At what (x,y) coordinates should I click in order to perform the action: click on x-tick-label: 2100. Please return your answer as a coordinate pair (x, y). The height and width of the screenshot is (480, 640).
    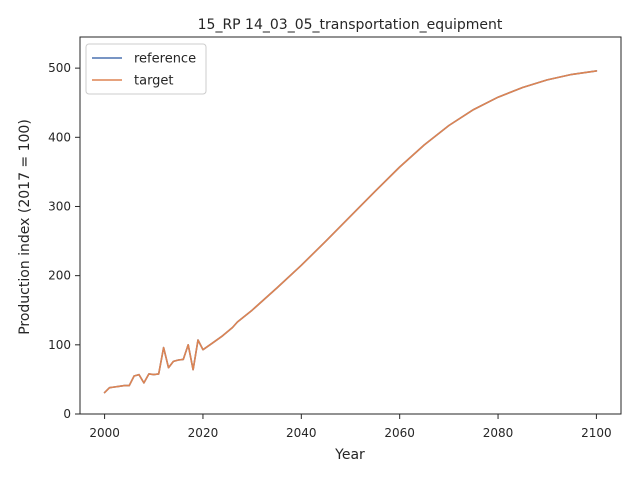
    Looking at the image, I should click on (596, 433).